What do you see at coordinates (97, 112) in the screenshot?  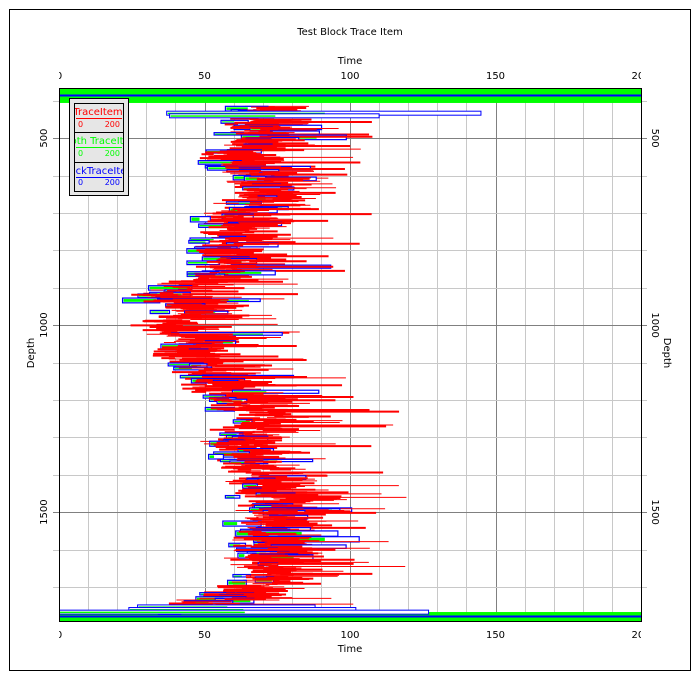 I see `svg-text: TraceItem` at bounding box center [97, 112].